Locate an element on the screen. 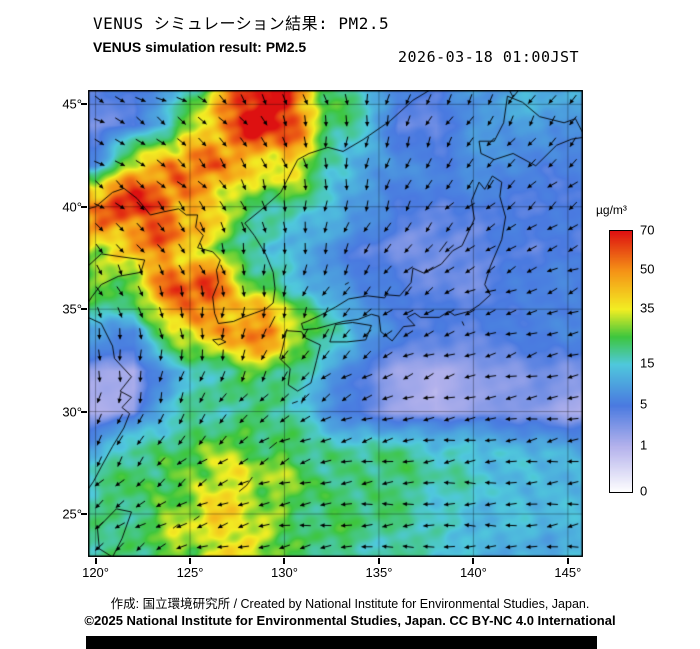 This screenshot has height=649, width=700. timestamp-label: 2026-03-18 01:00JST is located at coordinates (489, 57).